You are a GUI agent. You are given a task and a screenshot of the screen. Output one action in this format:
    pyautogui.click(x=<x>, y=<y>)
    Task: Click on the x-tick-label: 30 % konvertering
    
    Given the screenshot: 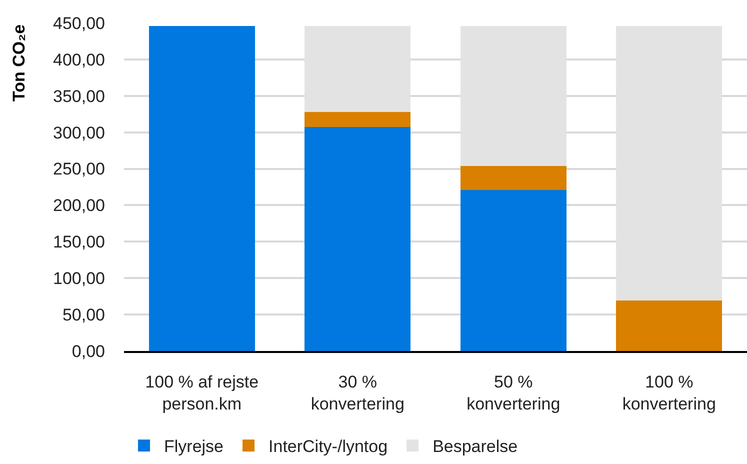 What is the action you would take?
    pyautogui.click(x=357, y=393)
    